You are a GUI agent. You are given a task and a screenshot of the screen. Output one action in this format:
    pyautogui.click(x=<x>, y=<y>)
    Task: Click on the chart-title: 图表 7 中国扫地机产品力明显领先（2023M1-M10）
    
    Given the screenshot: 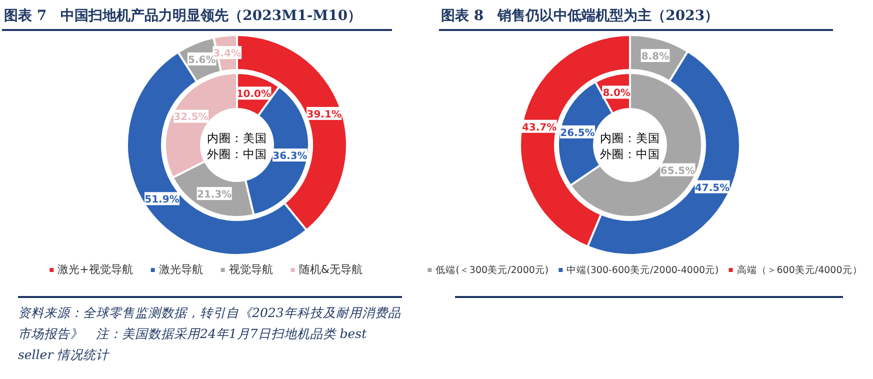 What is the action you would take?
    pyautogui.click(x=183, y=15)
    